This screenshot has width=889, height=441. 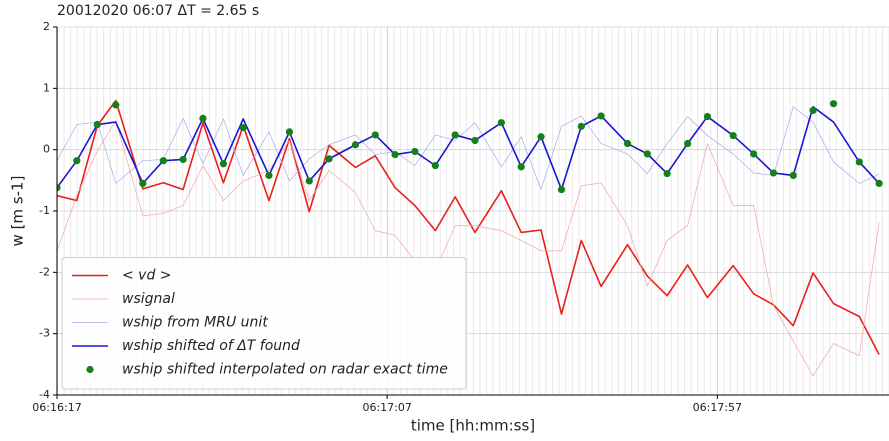 What do you see at coordinates (148, 299) in the screenshot?
I see `legend-label: wsignal` at bounding box center [148, 299].